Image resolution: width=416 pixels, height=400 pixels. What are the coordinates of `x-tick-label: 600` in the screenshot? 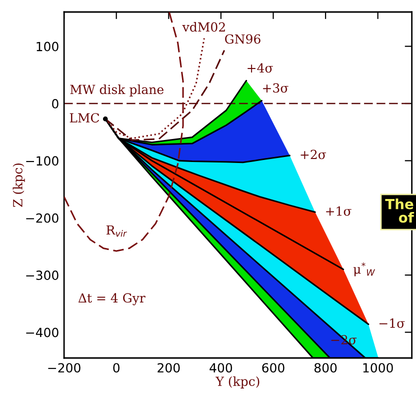 It's located at (273, 368).